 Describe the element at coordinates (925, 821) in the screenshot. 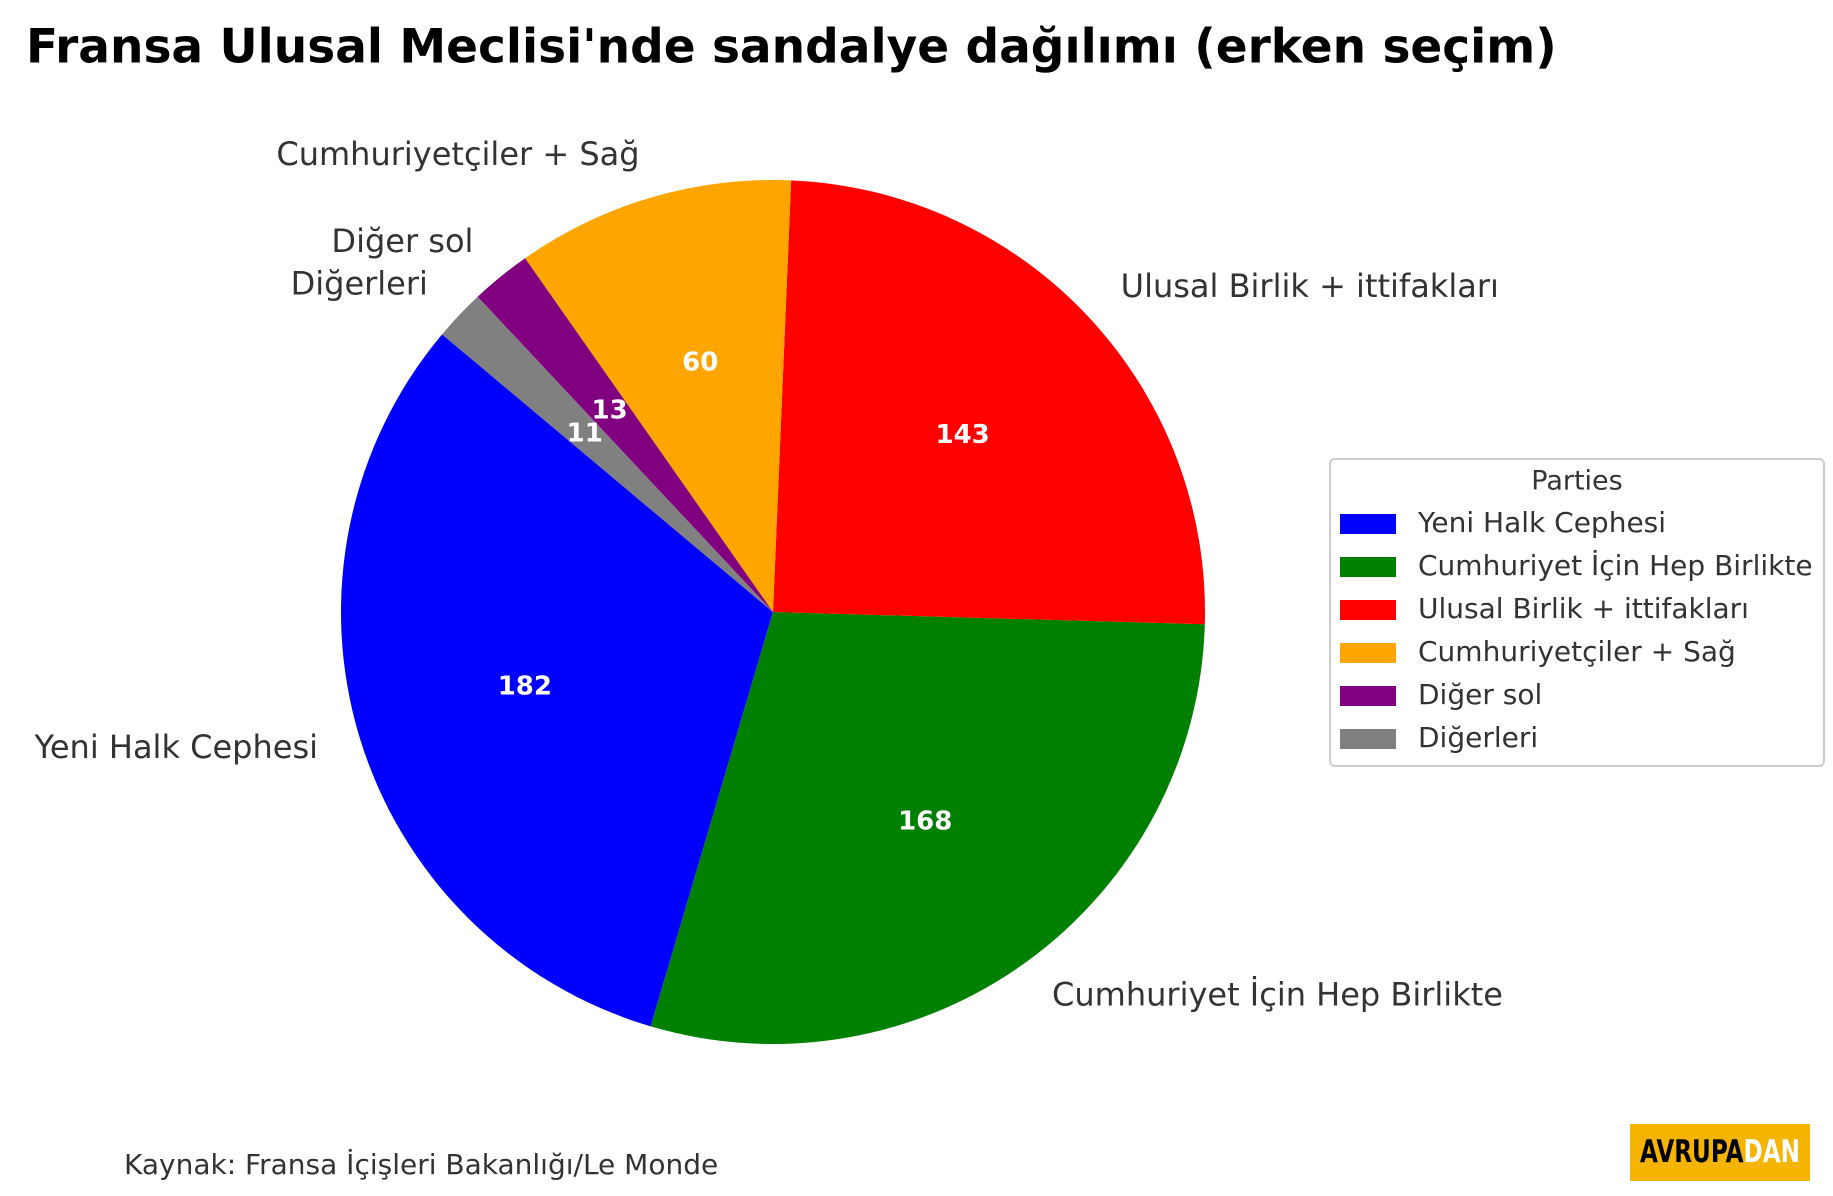

I see `value-label: 168` at that location.